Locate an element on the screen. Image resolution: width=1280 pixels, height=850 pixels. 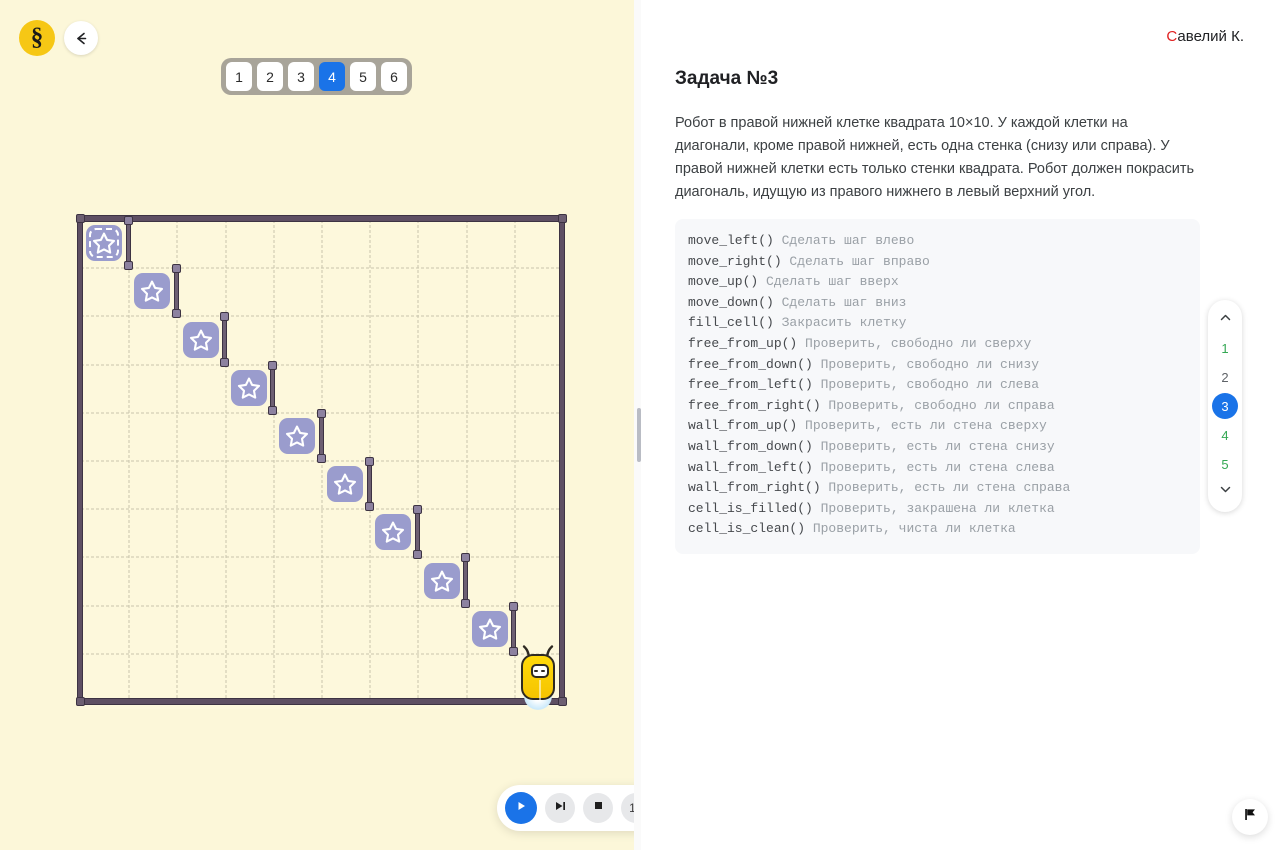
play-icon is located at coordinates (521, 808).